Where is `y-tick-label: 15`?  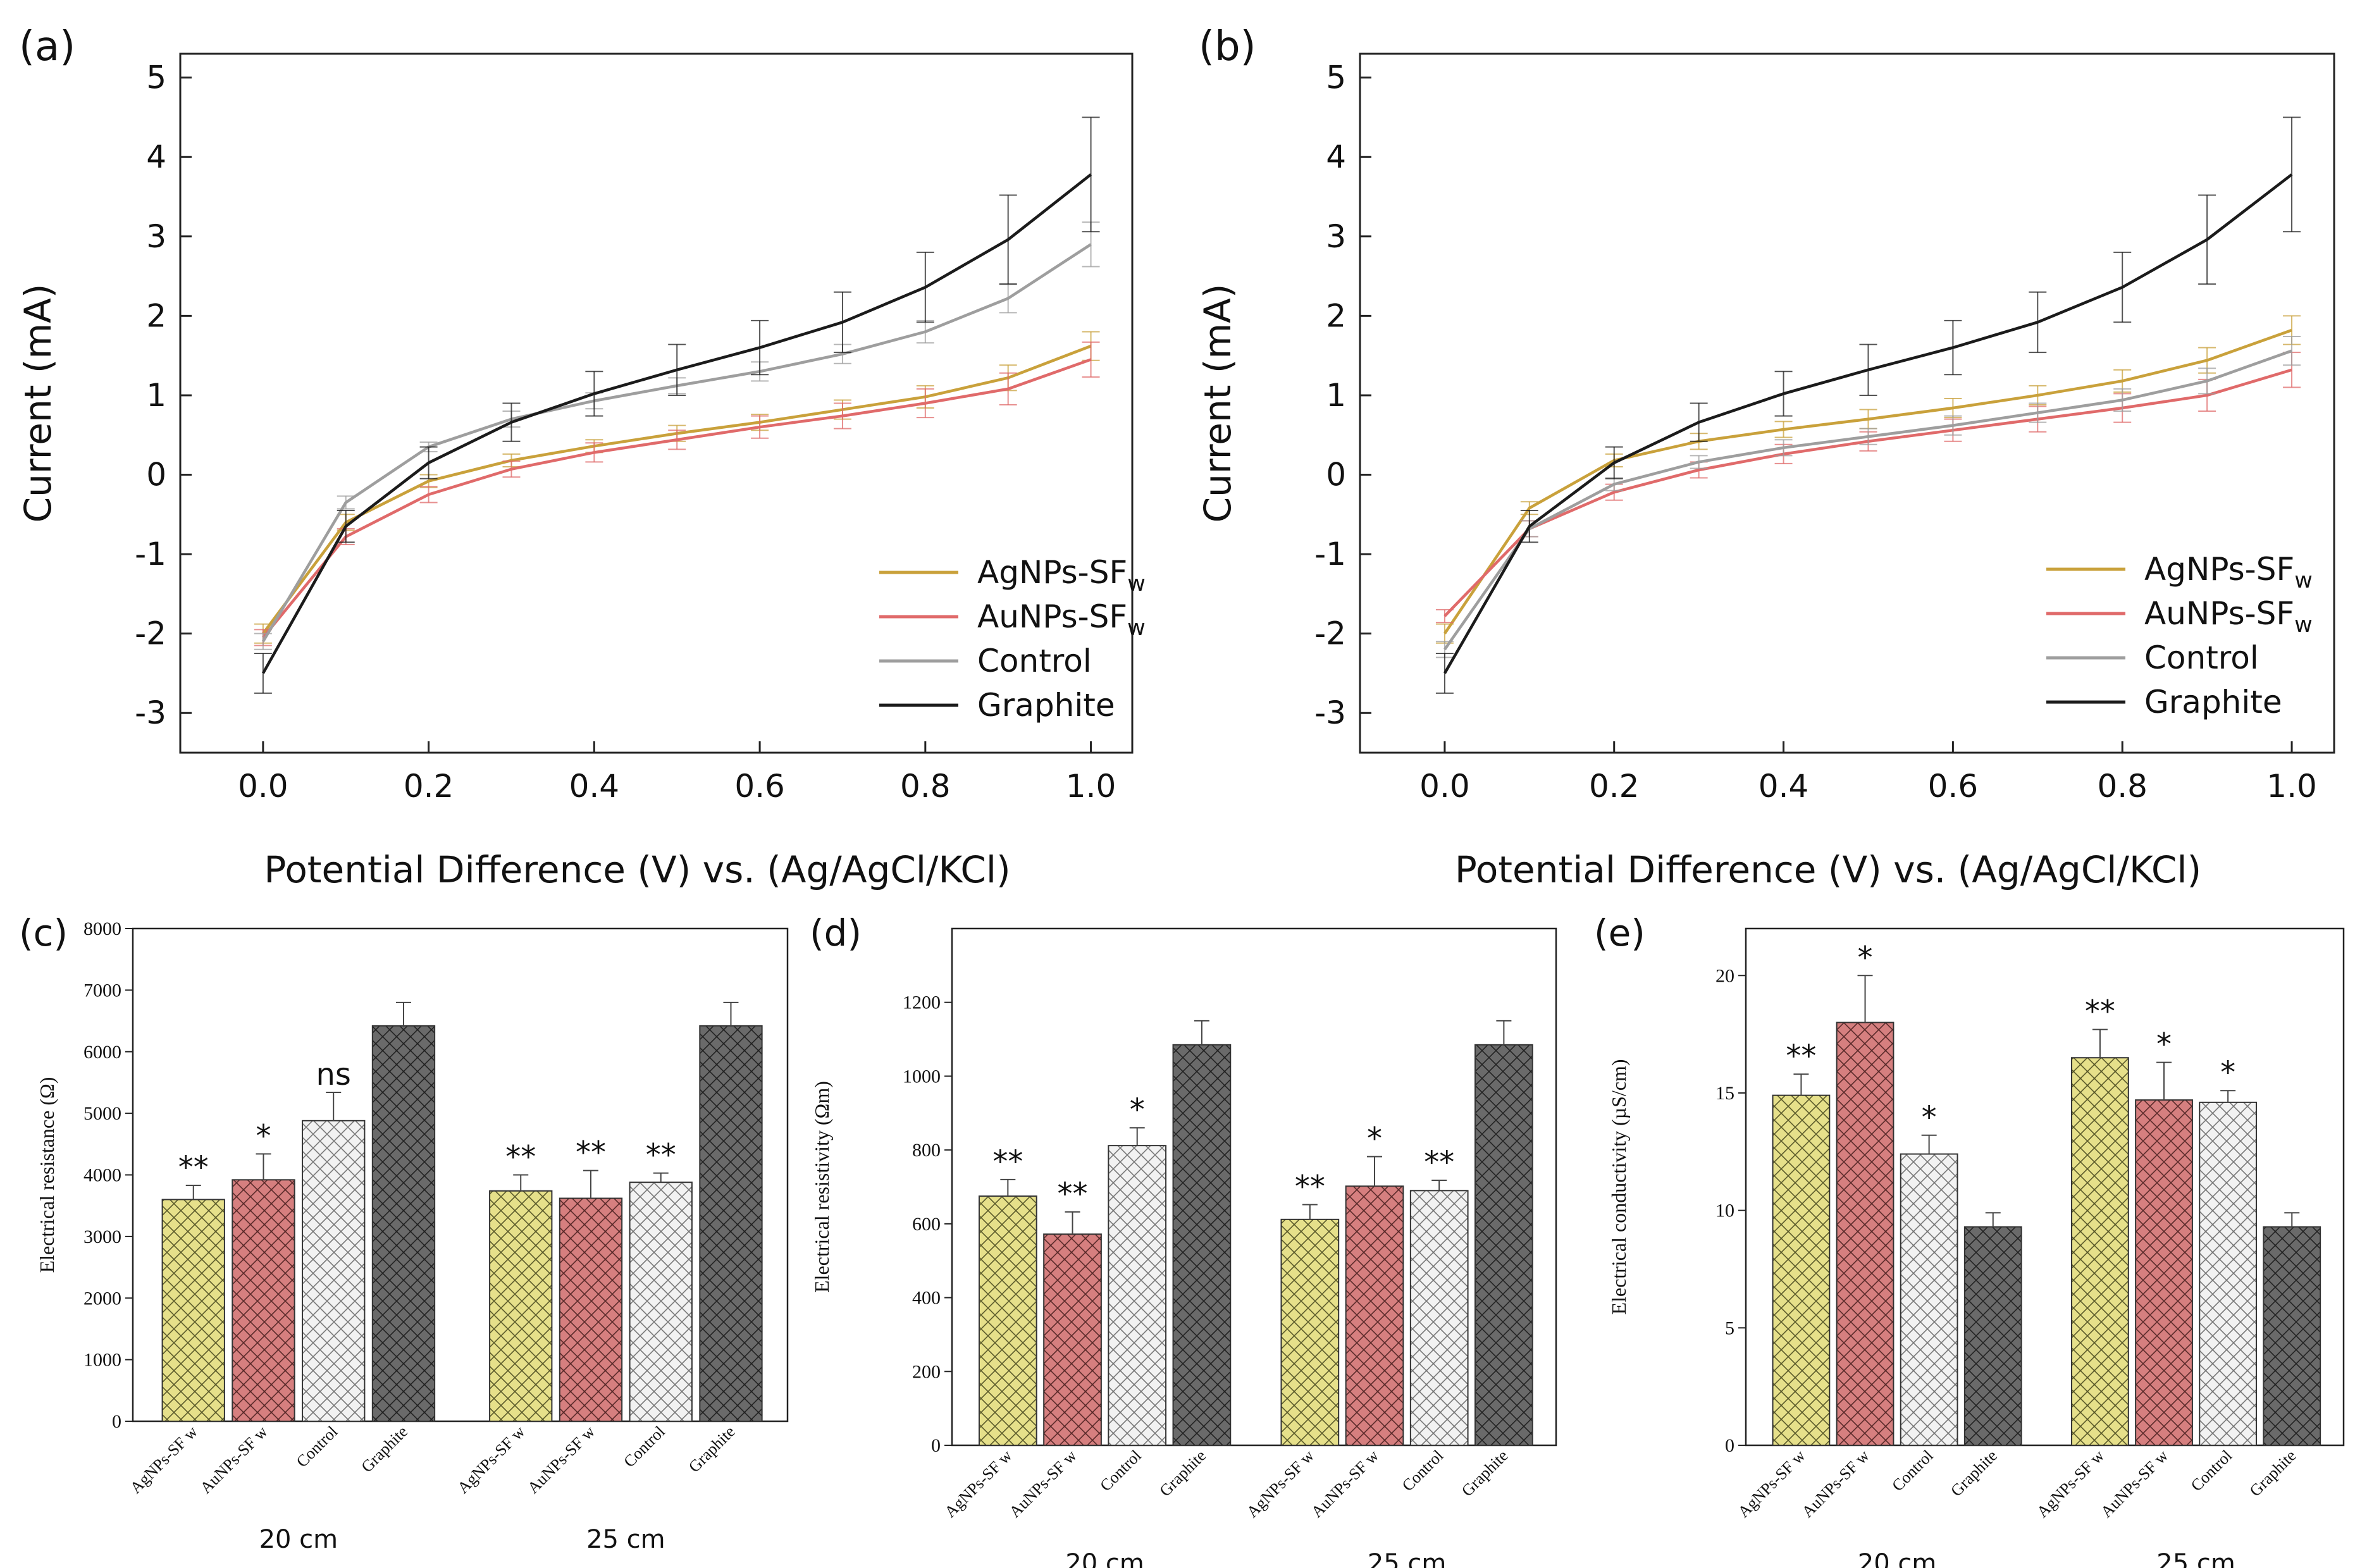
y-tick-label: 15 is located at coordinates (1724, 1093).